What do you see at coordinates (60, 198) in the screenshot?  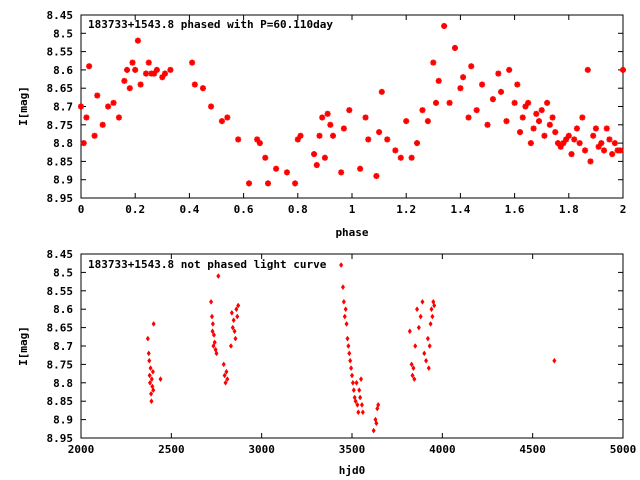 I see `phased-y-tick-label: 8.95` at bounding box center [60, 198].